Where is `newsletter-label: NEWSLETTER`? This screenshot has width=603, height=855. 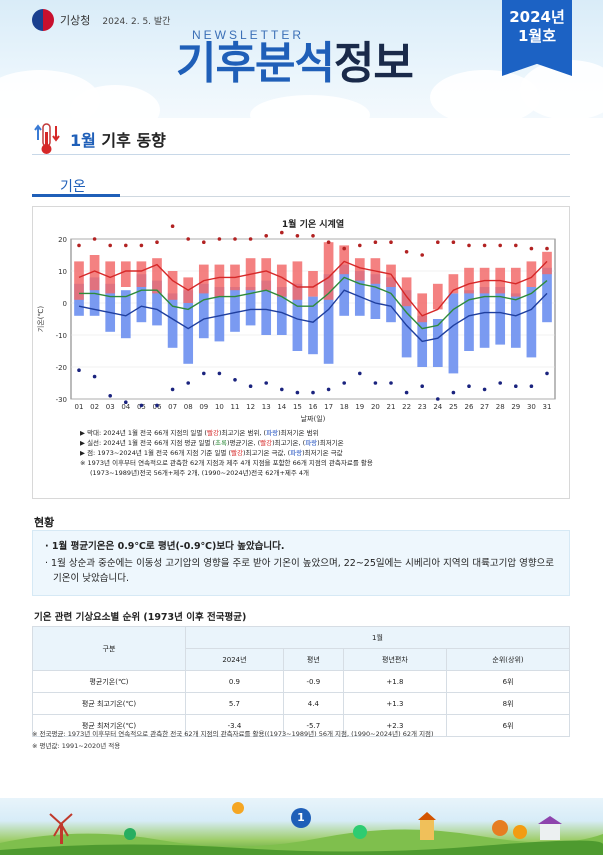
newsletter-label: NEWSLETTER is located at coordinates (248, 35).